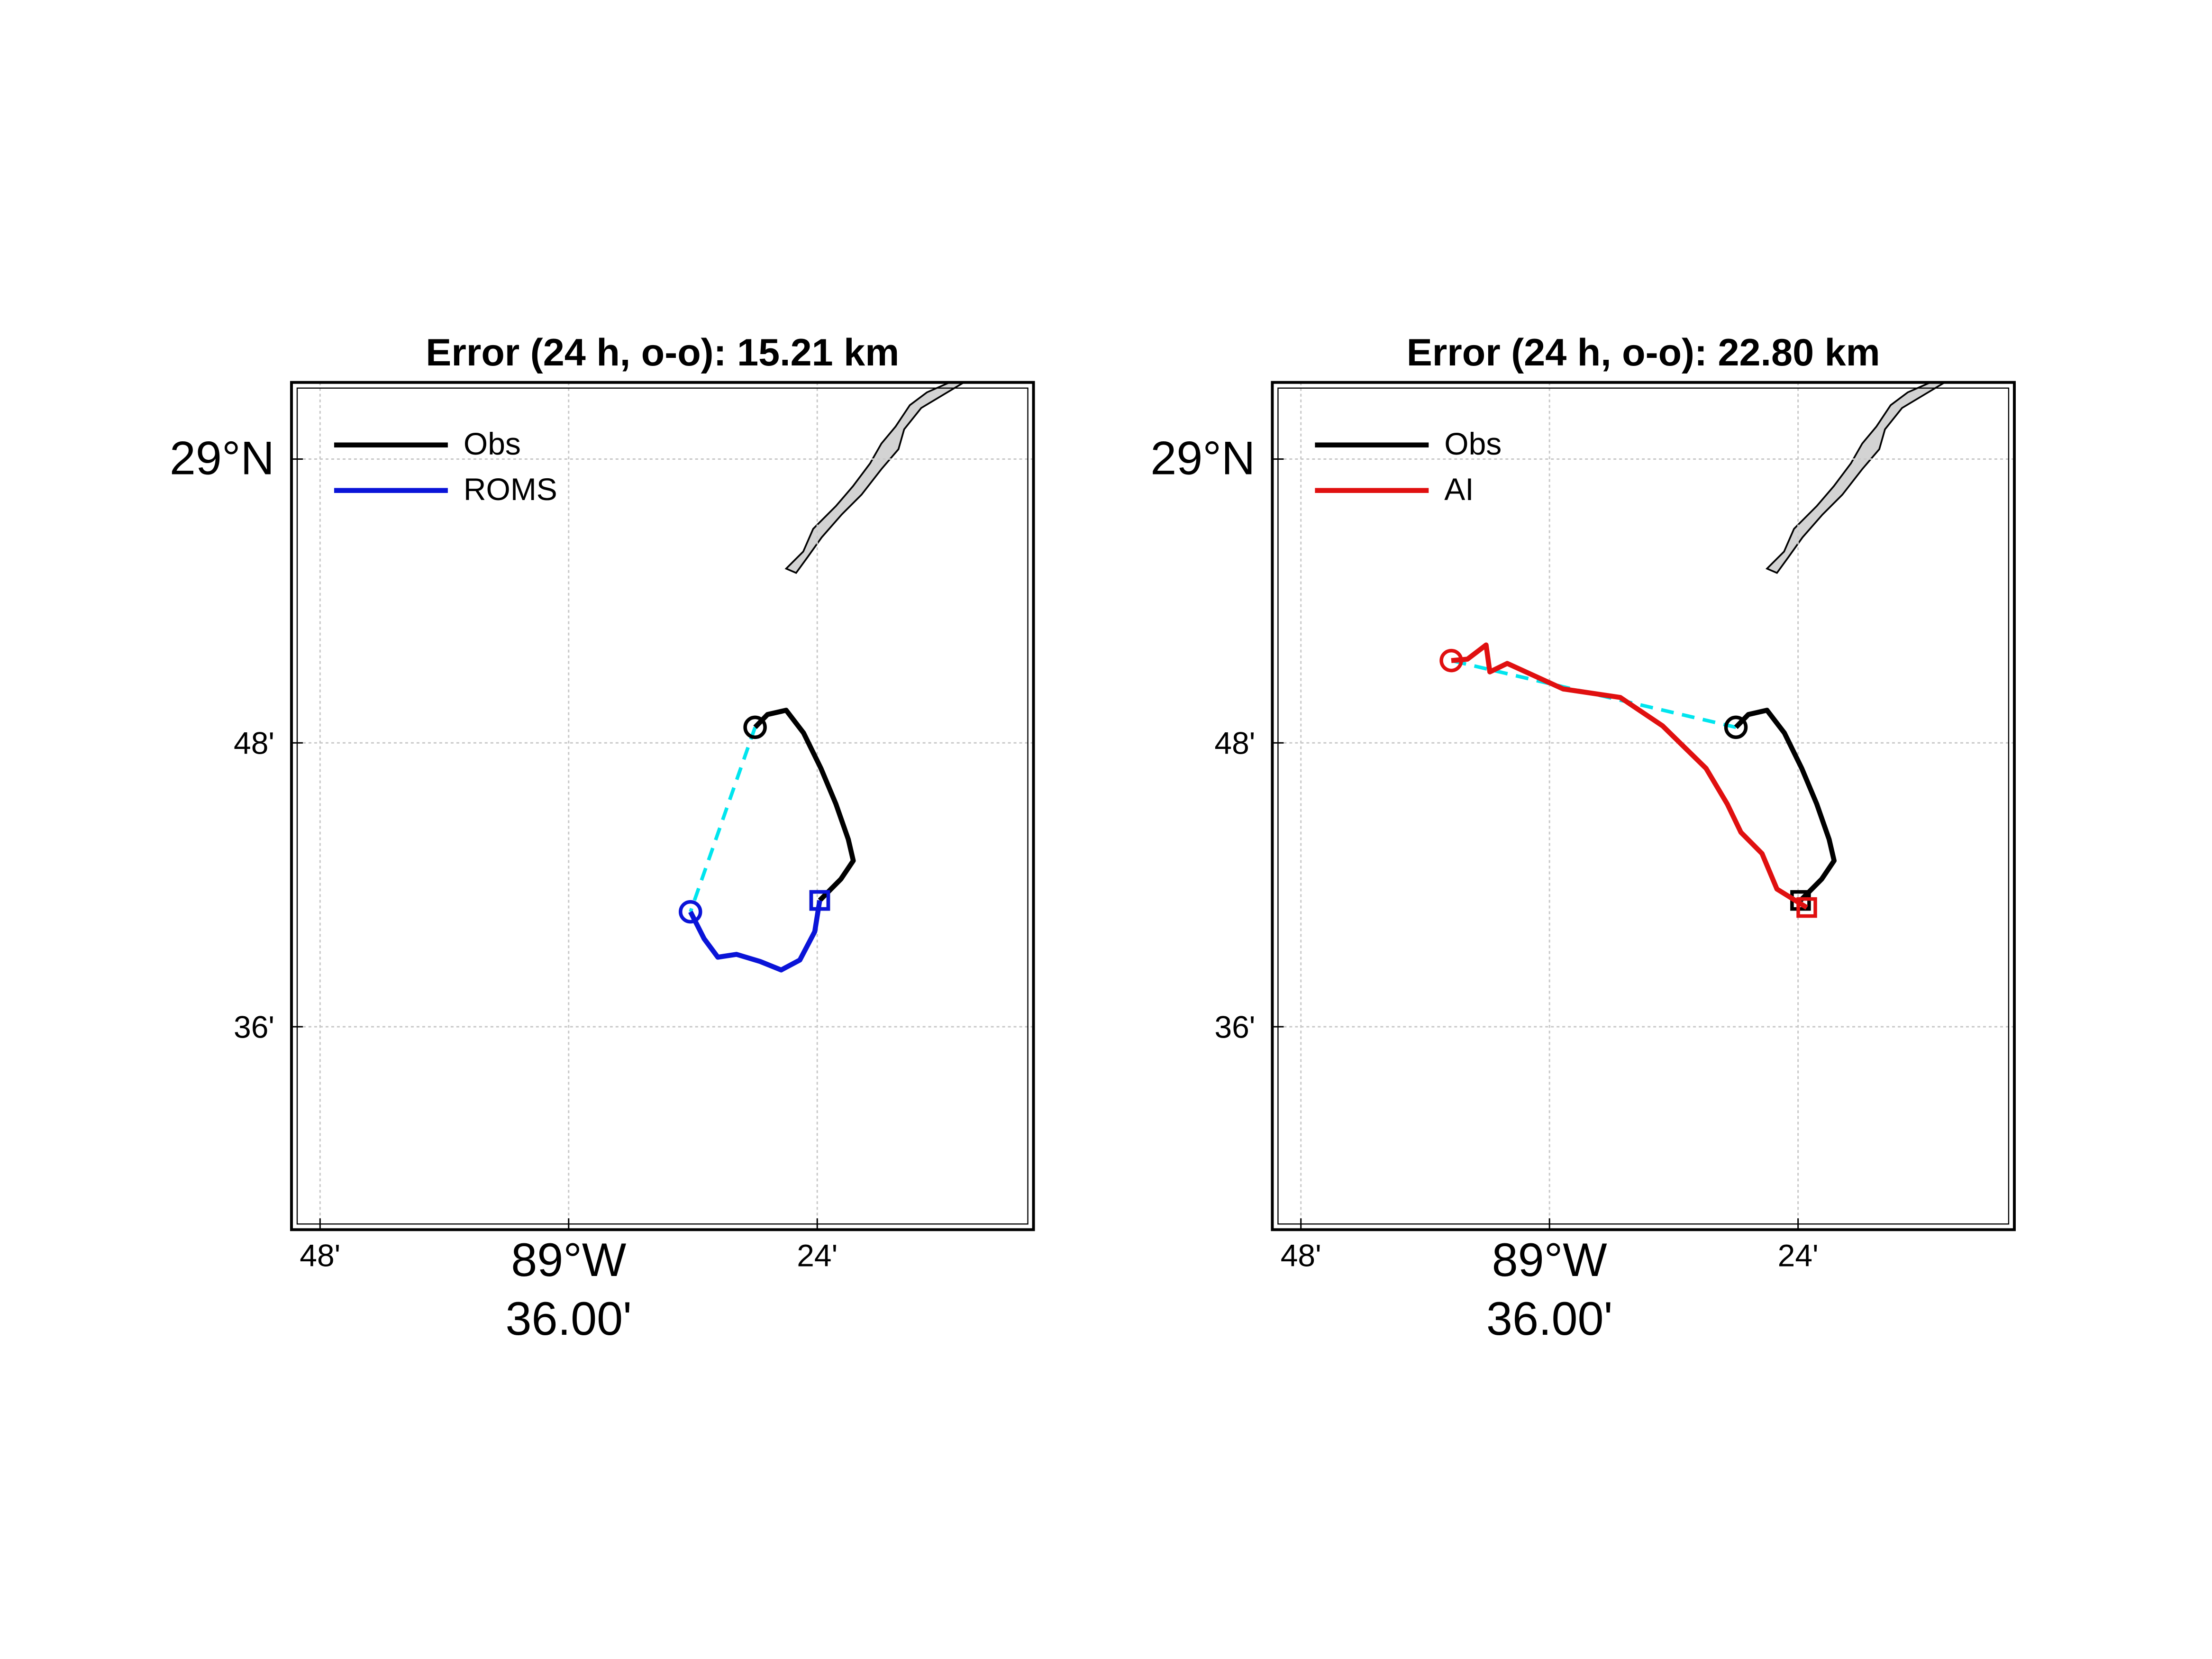 The image size is (2212, 1659). I want to click on chart-title: Error (24 h, o-o): 15.21 km, so click(662, 352).